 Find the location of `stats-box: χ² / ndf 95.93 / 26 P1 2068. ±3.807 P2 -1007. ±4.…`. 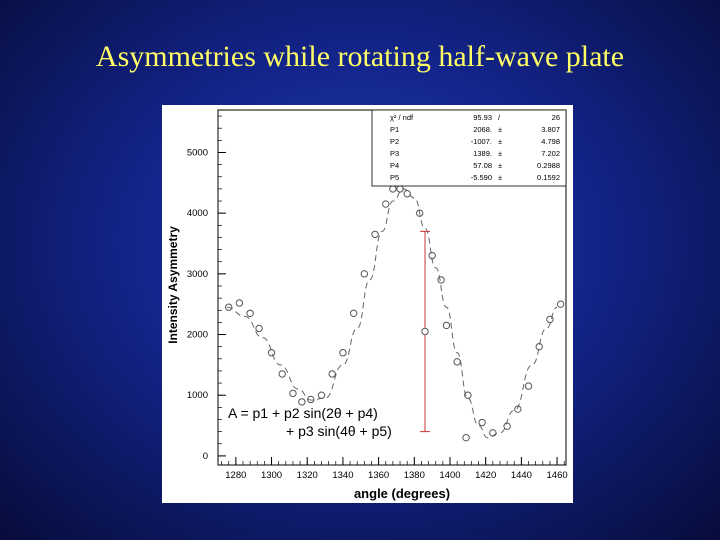

stats-box: χ² / ndf 95.93 / 26 P1 2068. ±3.807 P2 -1007. ±4.… is located at coordinates (469, 148).